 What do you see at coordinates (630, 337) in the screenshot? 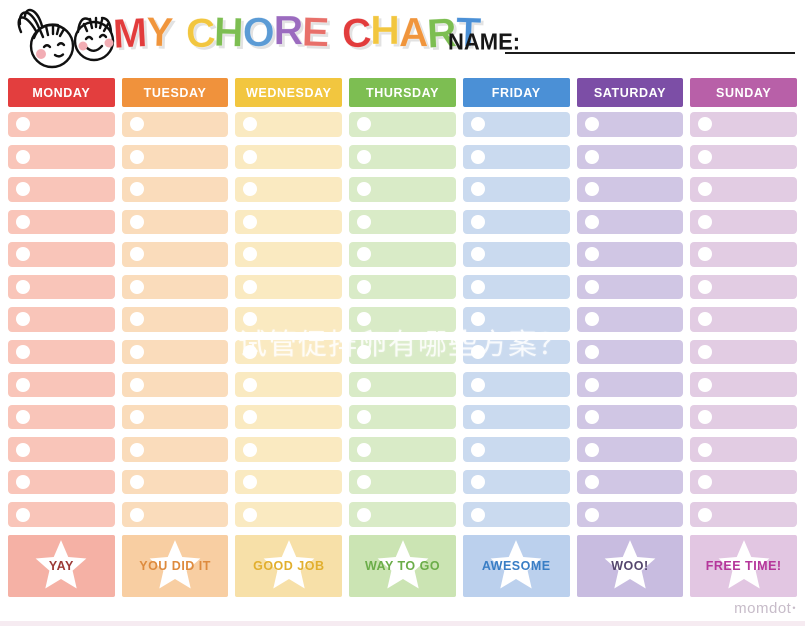
I see `column-saturday: SATURDAY WOO!` at bounding box center [630, 337].